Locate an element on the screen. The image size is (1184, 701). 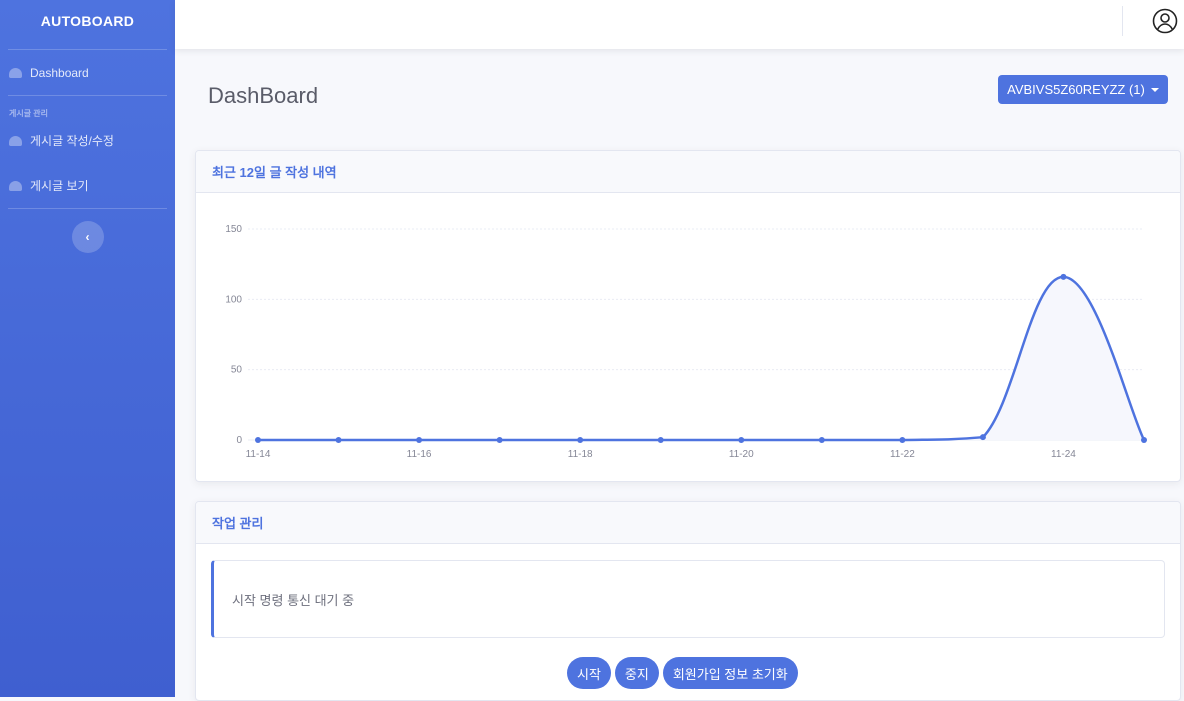
sidebar-item-write-post: 게시글 작성/수정 is located at coordinates (87, 140).